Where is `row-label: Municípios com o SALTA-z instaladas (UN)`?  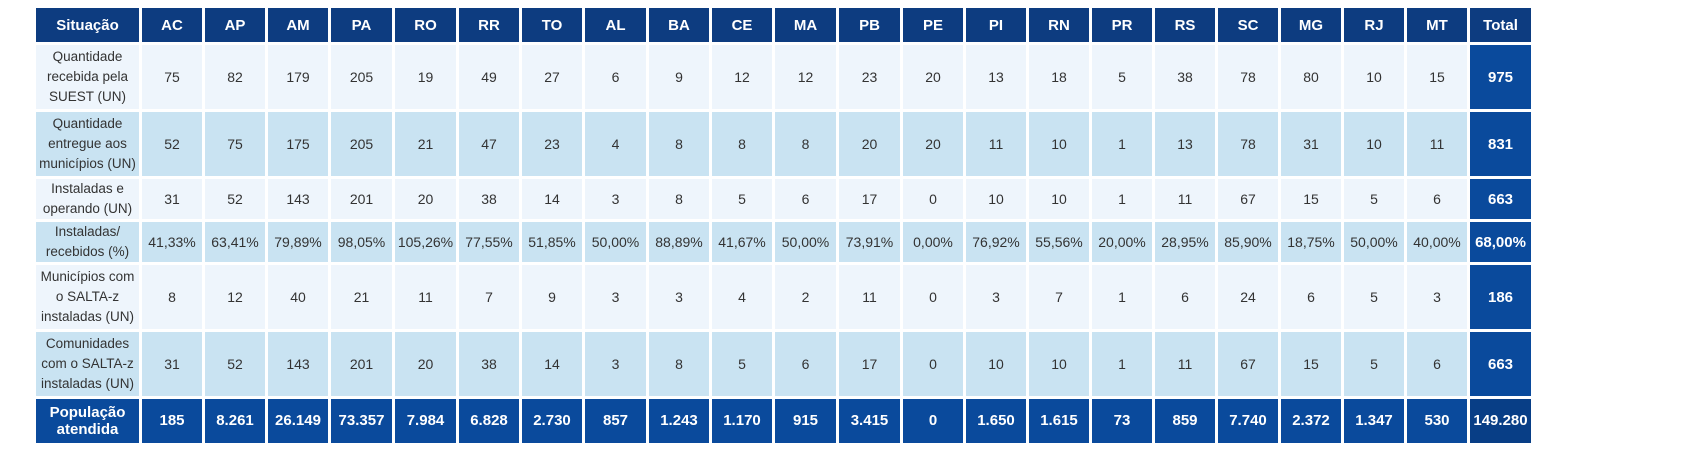
row-label: Municípios com o SALTA-z instaladas (UN) is located at coordinates (87, 297).